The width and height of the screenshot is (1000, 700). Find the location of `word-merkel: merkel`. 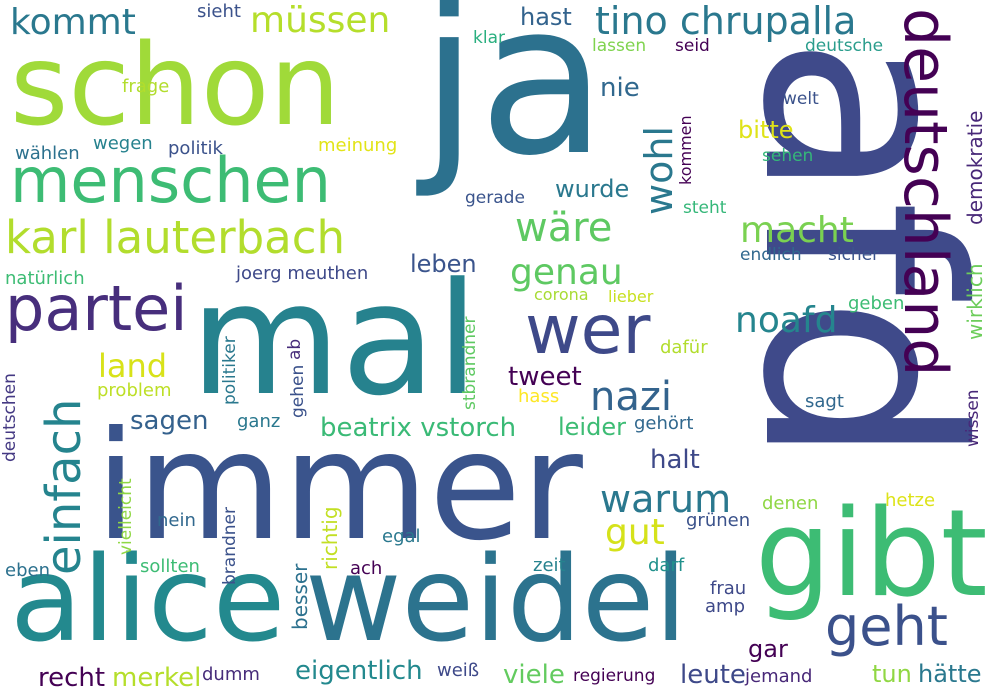

word-merkel: merkel is located at coordinates (157, 678).